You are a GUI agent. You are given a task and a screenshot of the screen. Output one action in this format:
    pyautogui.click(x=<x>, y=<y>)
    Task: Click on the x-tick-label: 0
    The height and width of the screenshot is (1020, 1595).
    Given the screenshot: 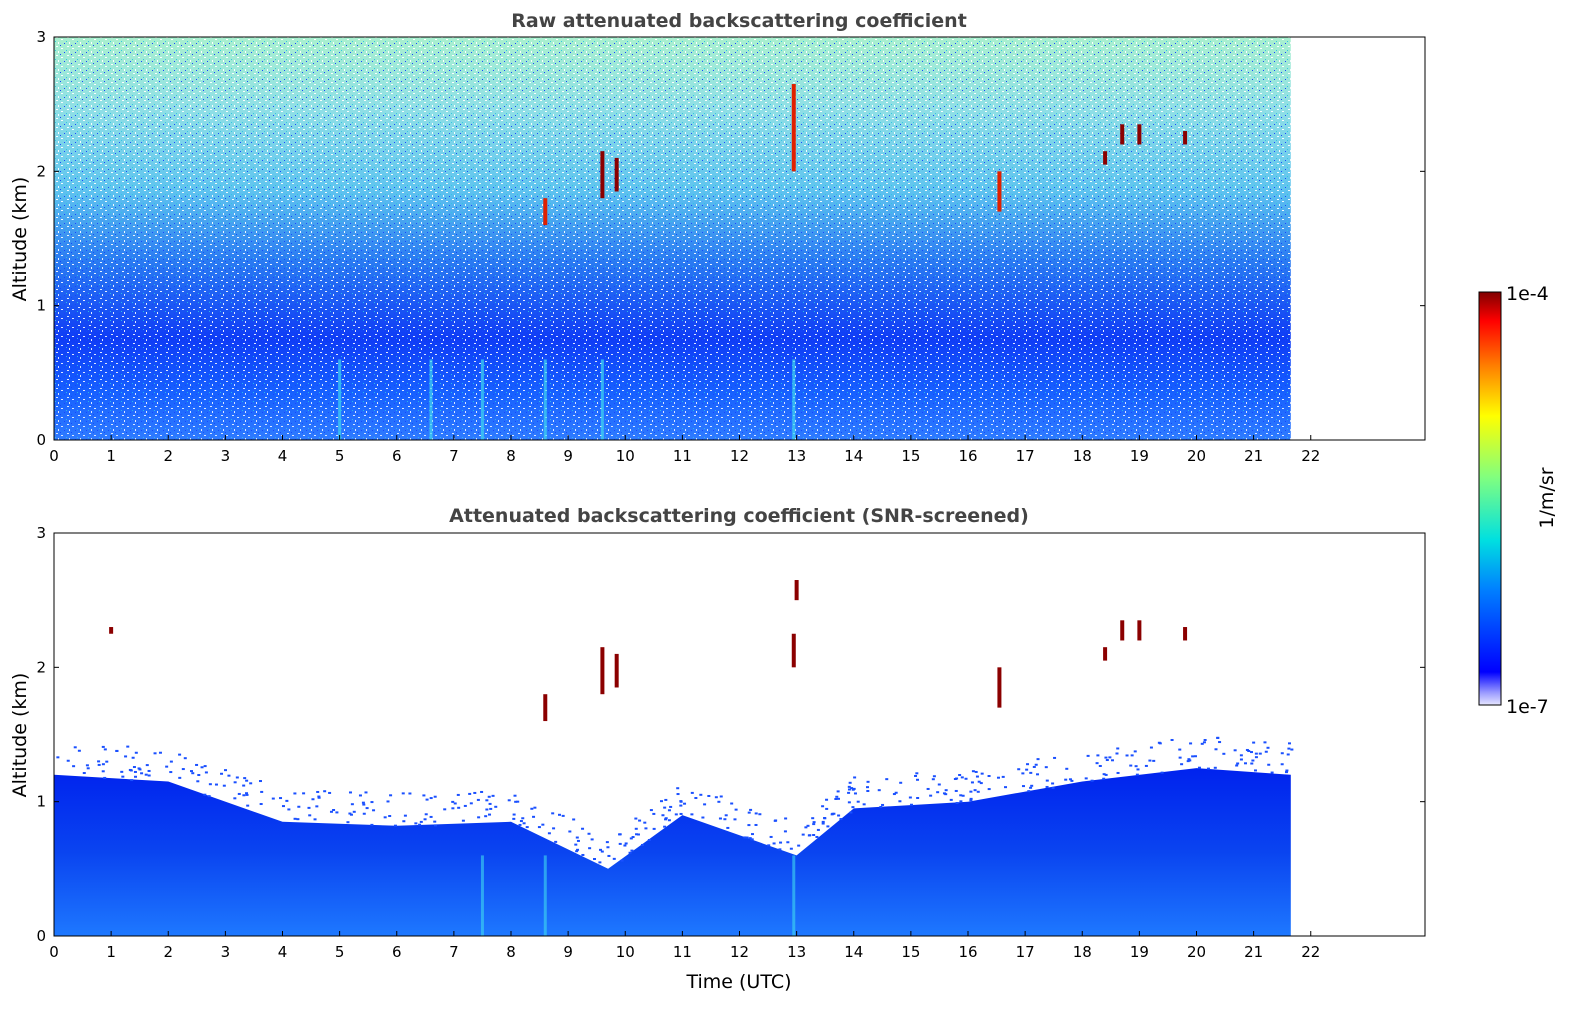 What is the action you would take?
    pyautogui.click(x=54, y=952)
    